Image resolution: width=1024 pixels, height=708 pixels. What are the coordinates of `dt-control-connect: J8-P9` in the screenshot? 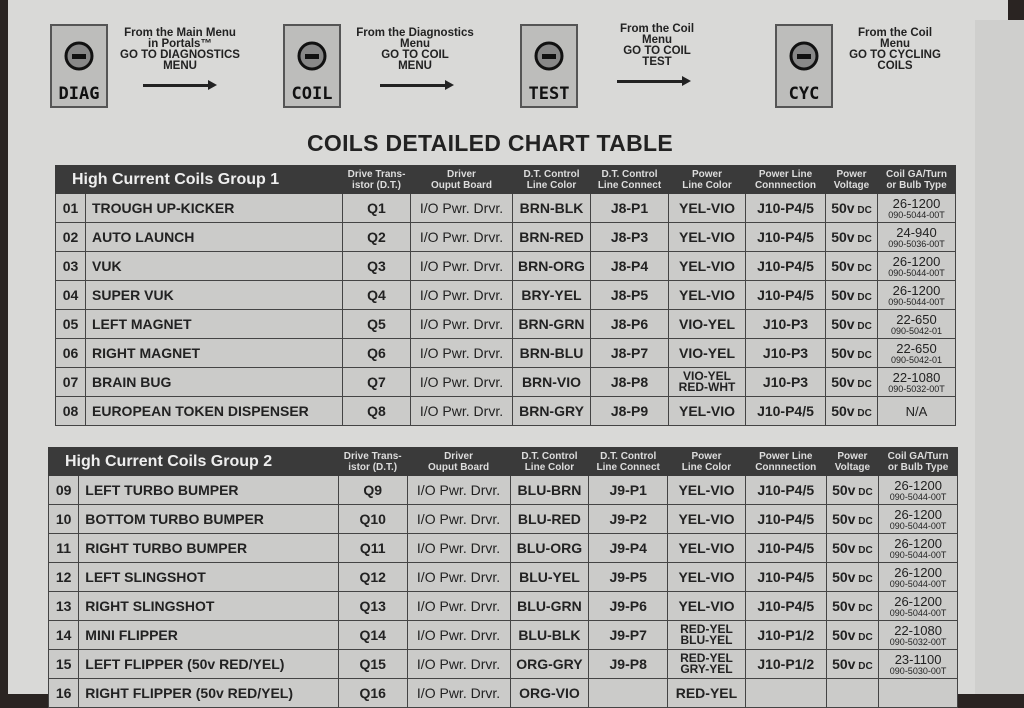 It's located at (629, 411).